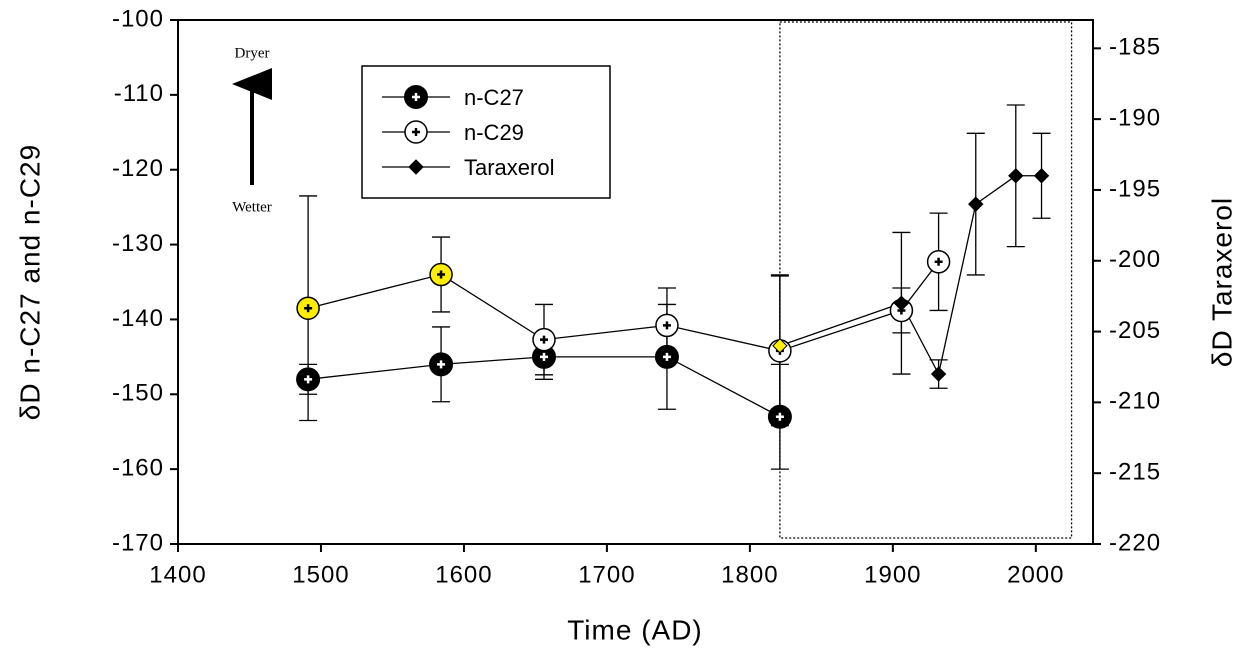 This screenshot has width=1244, height=651. I want to click on y-tick-label: -120, so click(138, 168).